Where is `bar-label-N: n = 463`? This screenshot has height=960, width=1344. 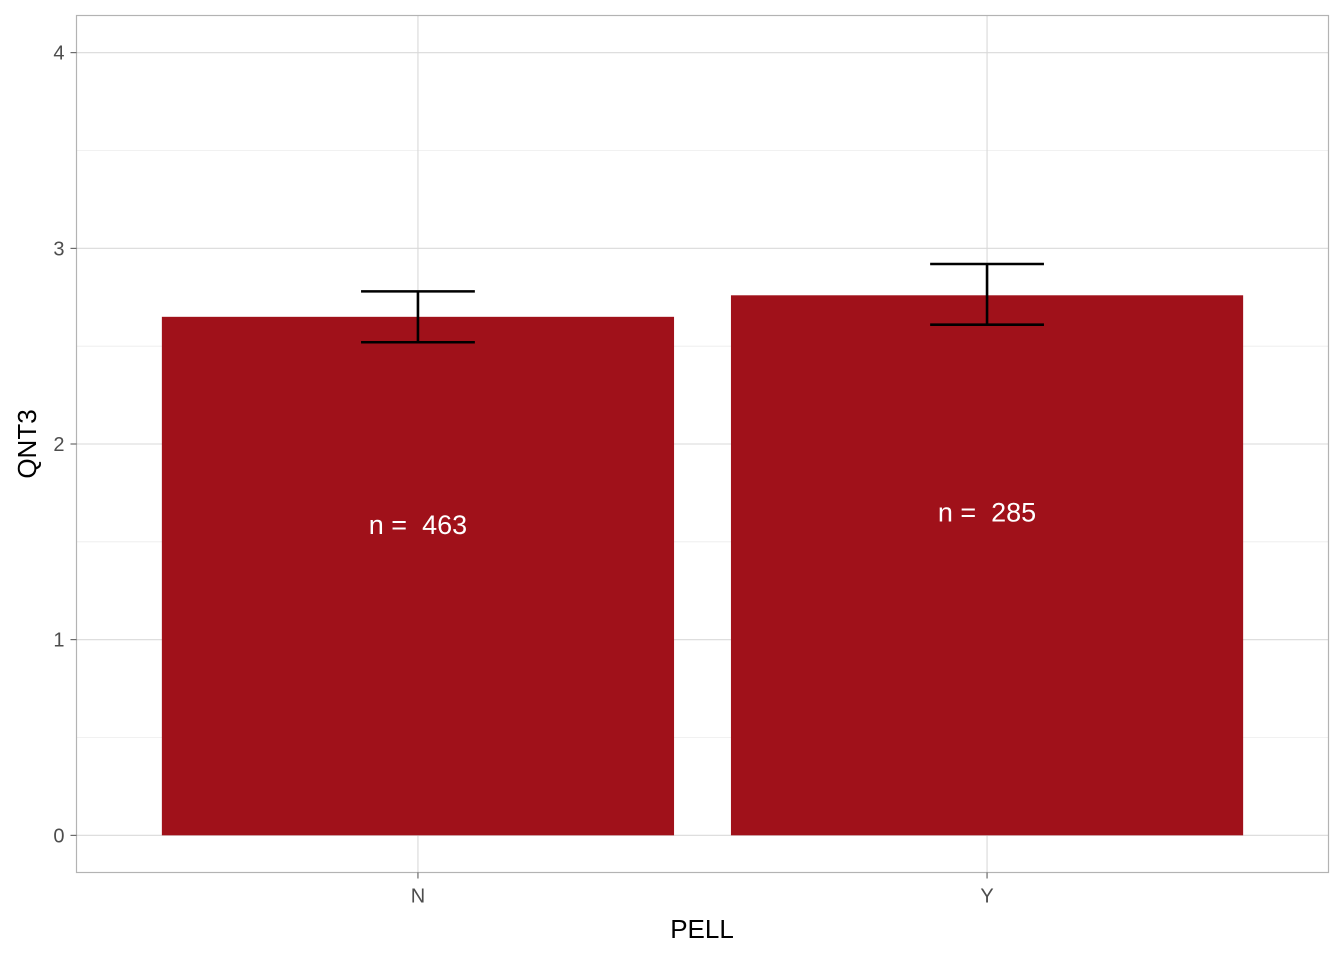 bar-label-N: n = 463 is located at coordinates (418, 525).